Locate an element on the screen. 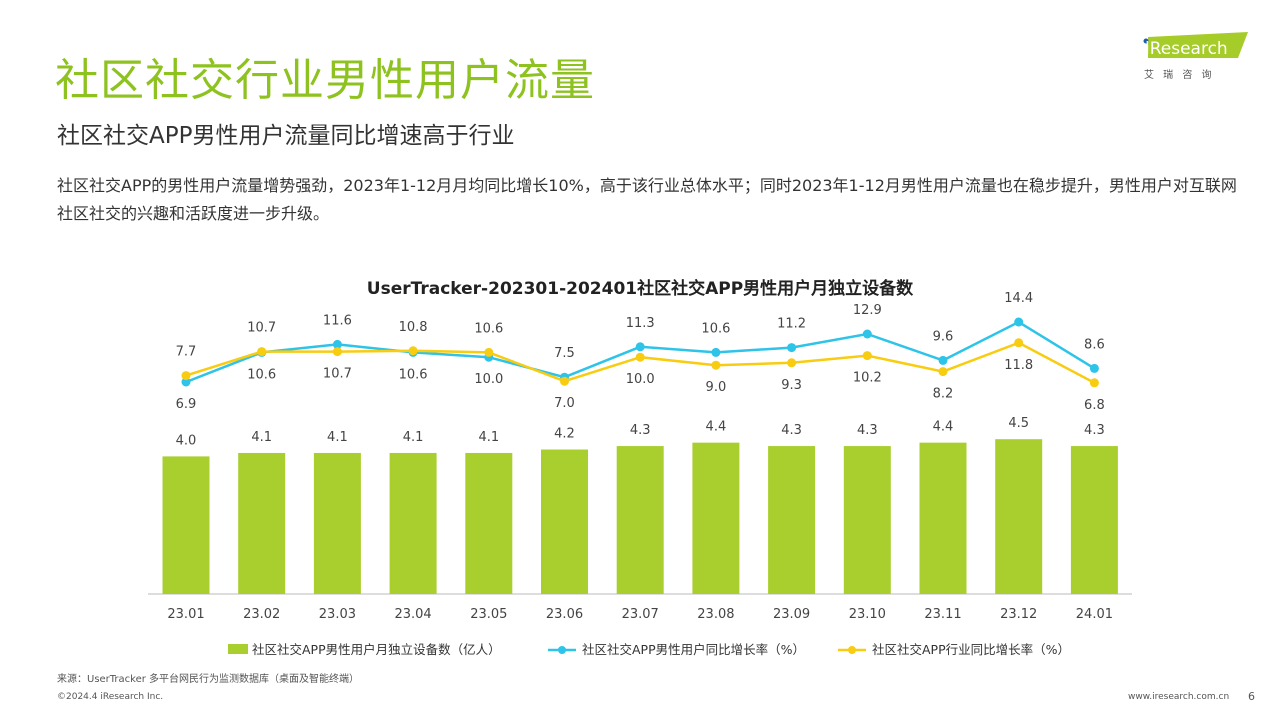 The width and height of the screenshot is (1280, 720). line-label: 7.0 is located at coordinates (564, 403).